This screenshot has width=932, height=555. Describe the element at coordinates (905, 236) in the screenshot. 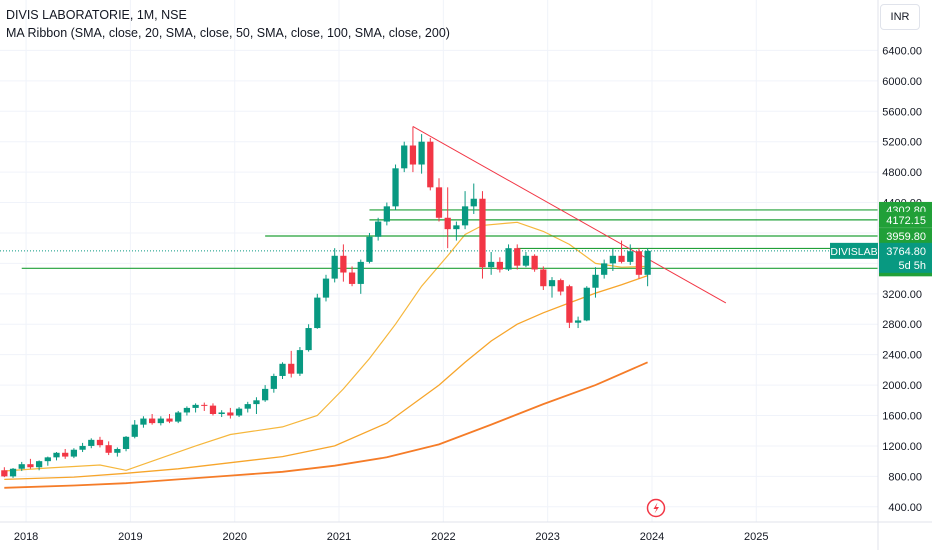

I see `level-price-badge: 3959.80` at that location.